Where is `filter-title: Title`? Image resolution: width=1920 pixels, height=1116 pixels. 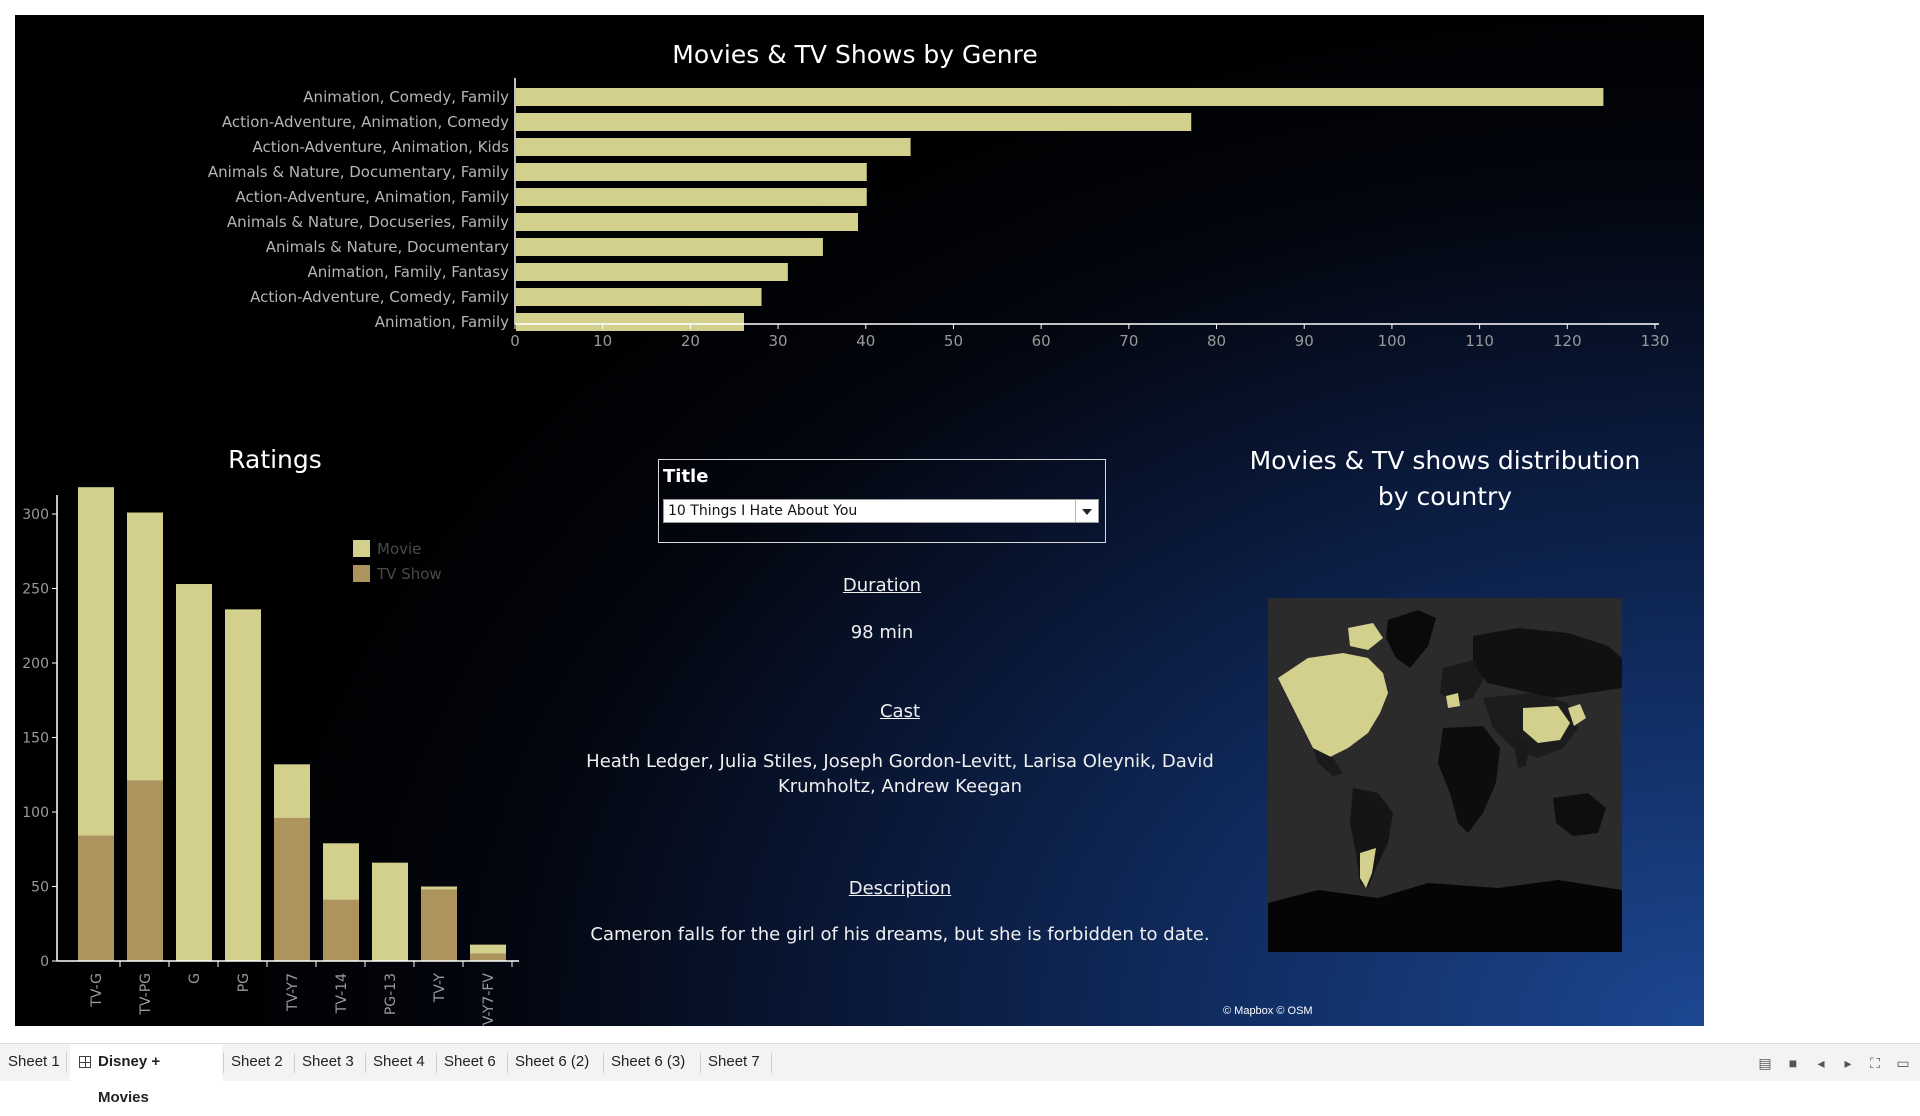
filter-title: Title is located at coordinates (686, 476).